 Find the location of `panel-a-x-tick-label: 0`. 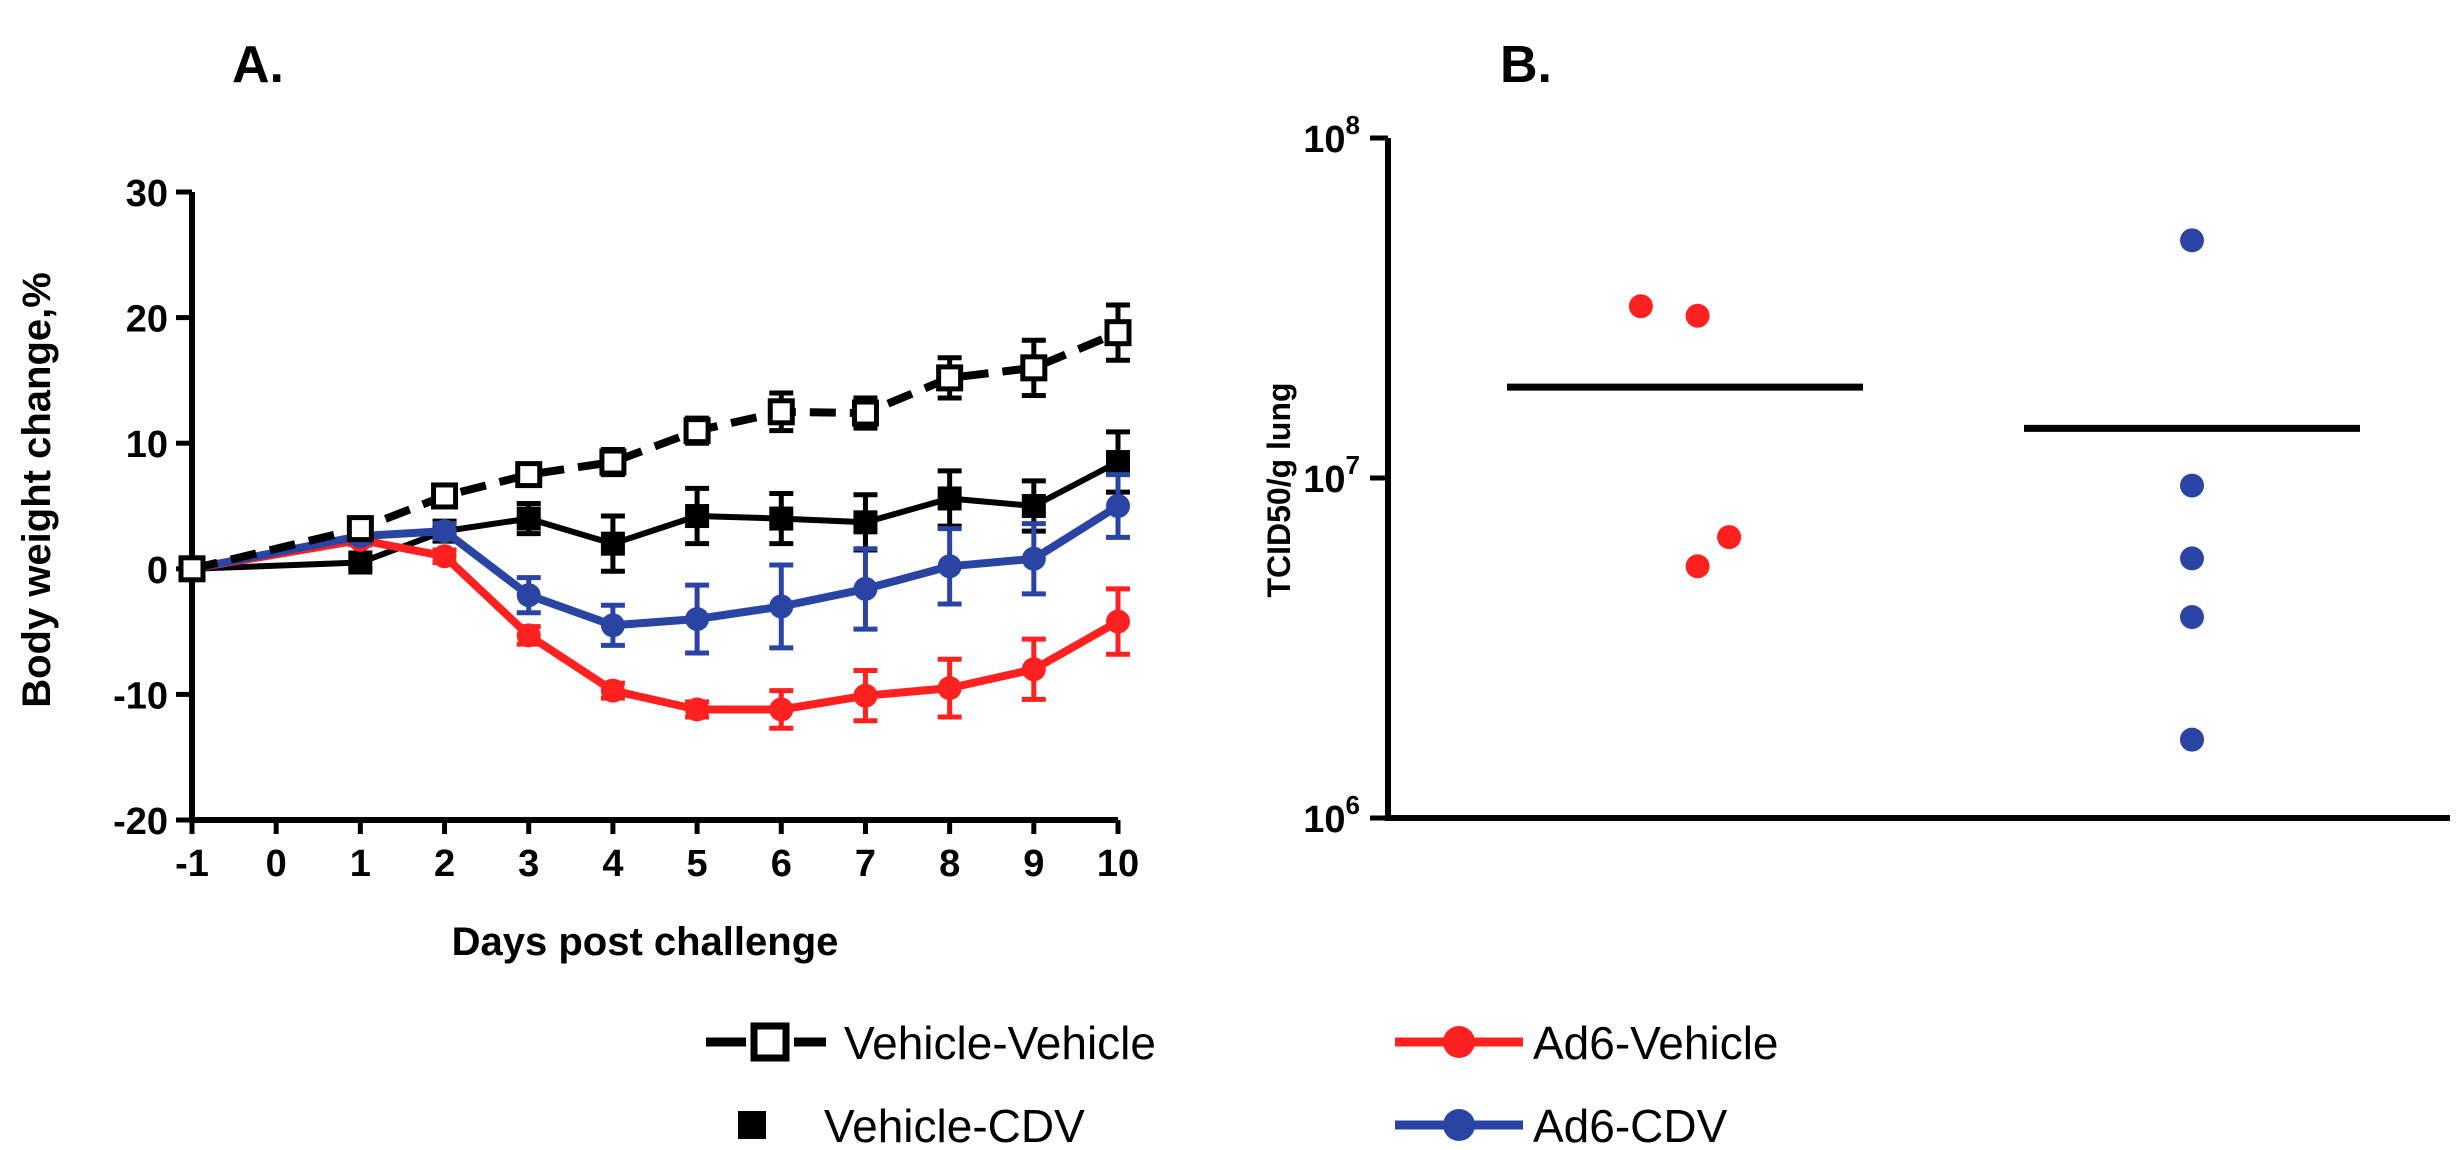

panel-a-x-tick-label: 0 is located at coordinates (276, 864).